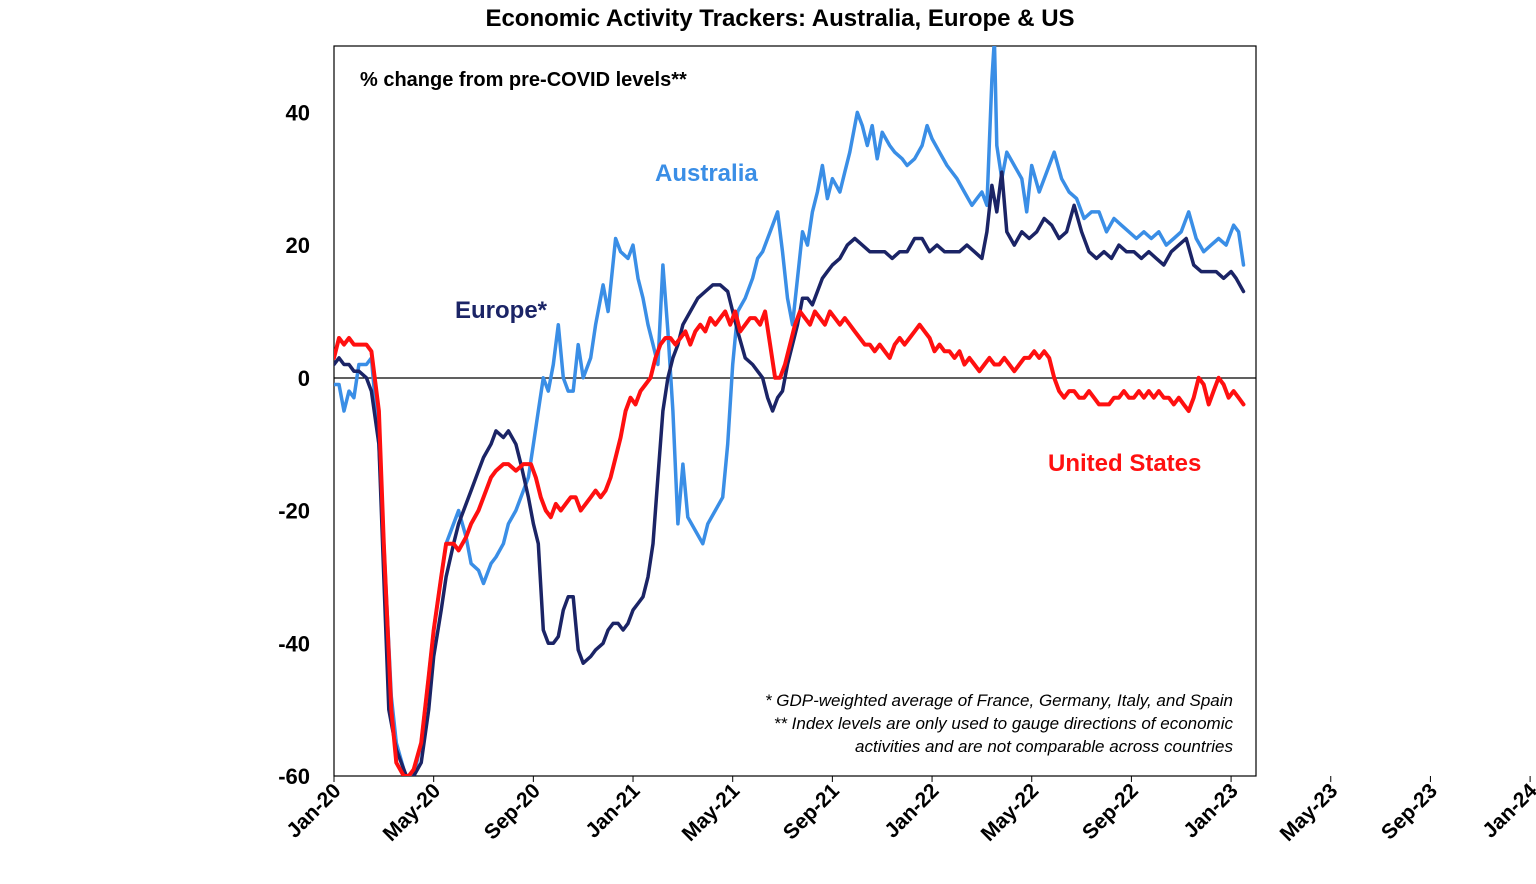  I want to click on y-tick-label: -40, so click(294, 643).